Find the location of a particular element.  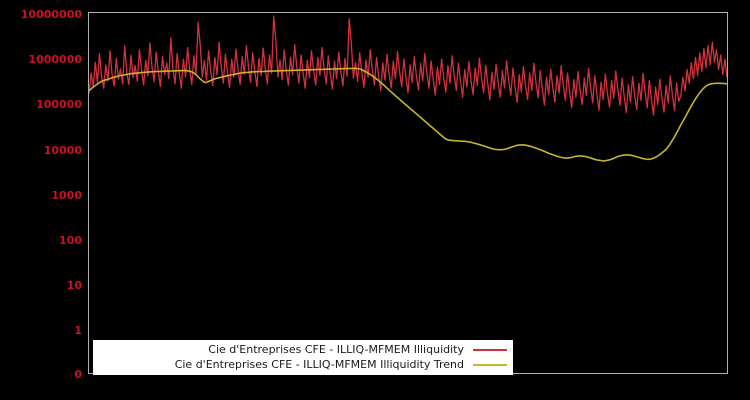

y-tick-label: 1000000 is located at coordinates (55, 59).